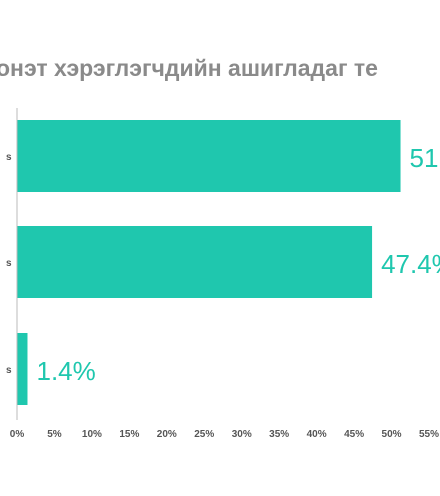 Image resolution: width=440 pixels, height=496 pixels. What do you see at coordinates (189, 68) in the screenshot?
I see `chart-title: онэт хэрэглэгчдийн ашигладаг те` at bounding box center [189, 68].